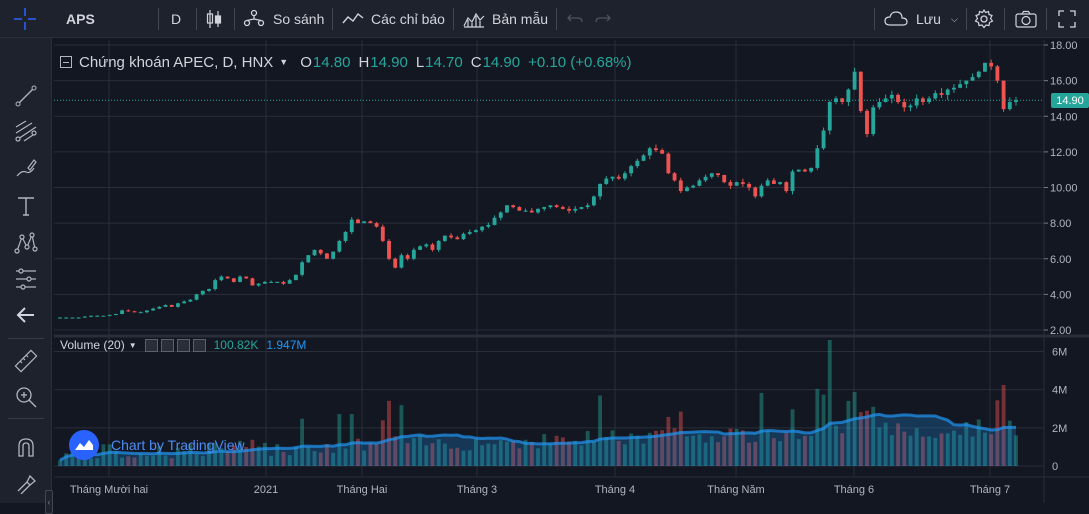  Describe the element at coordinates (151, 345) in the screenshot. I see `eye-icon` at that location.